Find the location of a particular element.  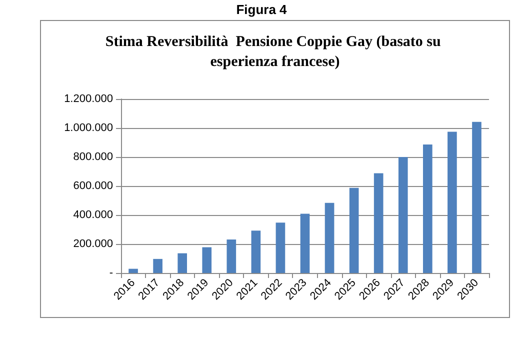

chart-title: Stima Reversibilità Pensione Coppie Gay (basato su esperienza francese) is located at coordinates (275, 52).